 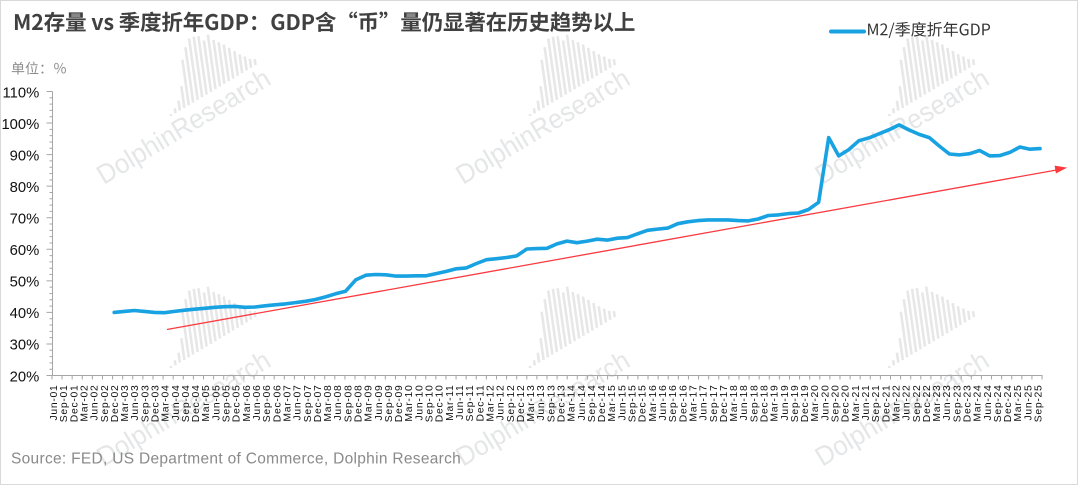 What do you see at coordinates (643, 404) in the screenshot?
I see `svg-text: Dec-15` at bounding box center [643, 404].